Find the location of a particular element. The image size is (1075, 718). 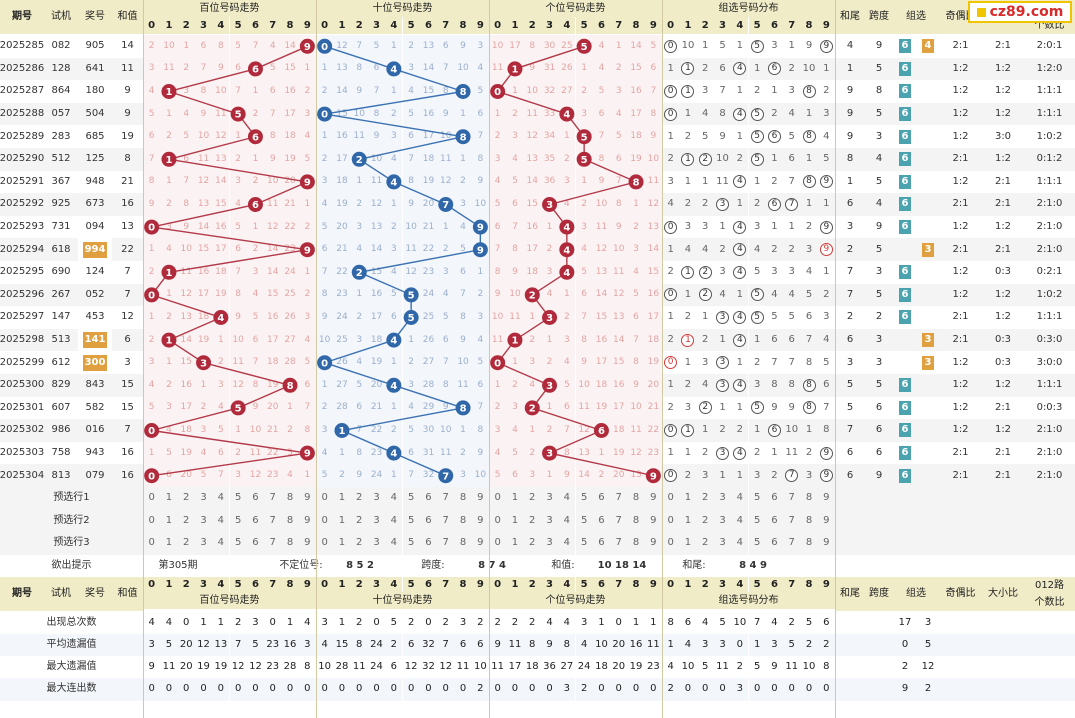

site-logo: cz89.com is located at coordinates (1020, 12).